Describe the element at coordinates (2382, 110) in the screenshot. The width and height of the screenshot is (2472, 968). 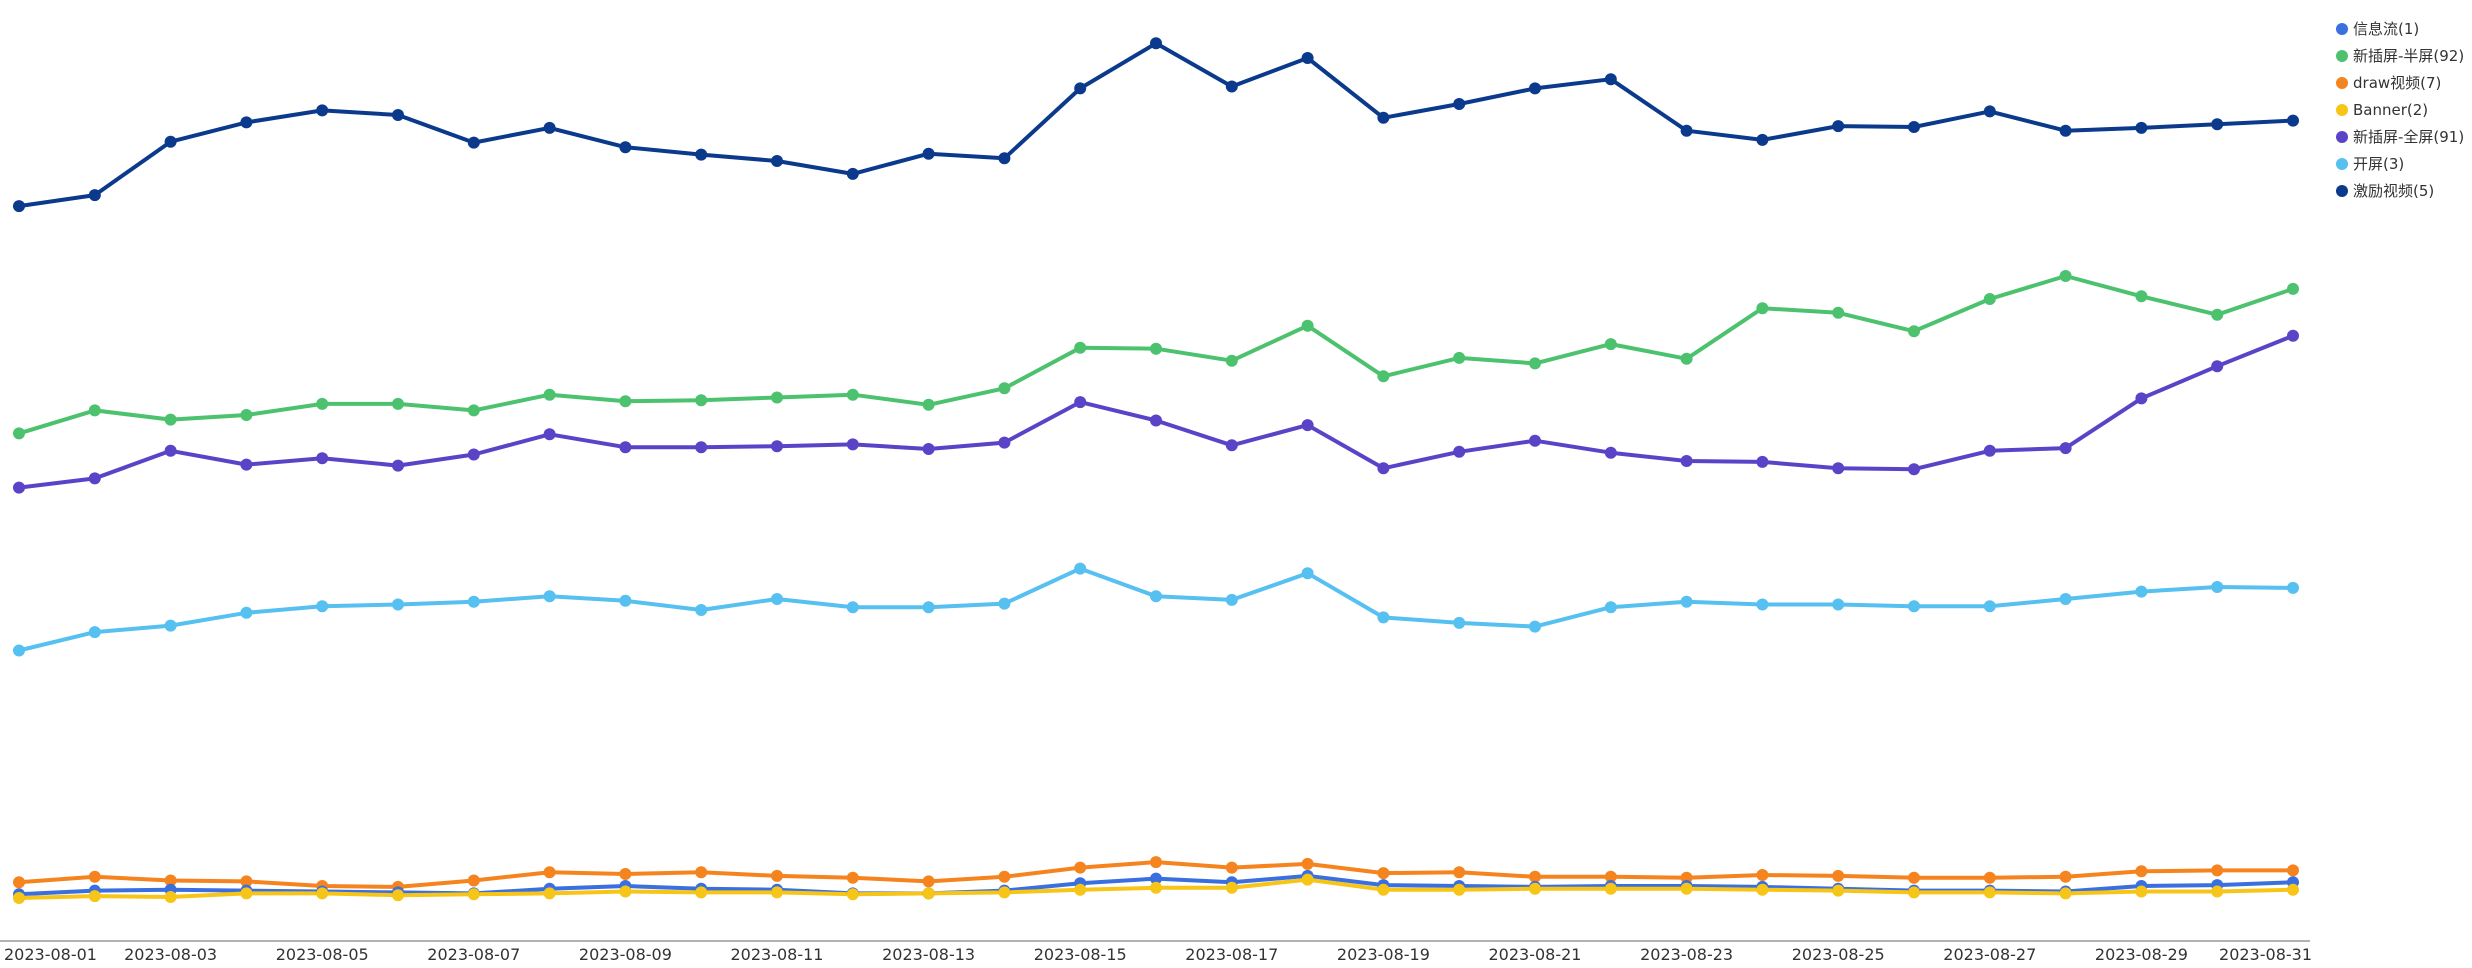
I see `legend-item: Banner(2)` at that location.